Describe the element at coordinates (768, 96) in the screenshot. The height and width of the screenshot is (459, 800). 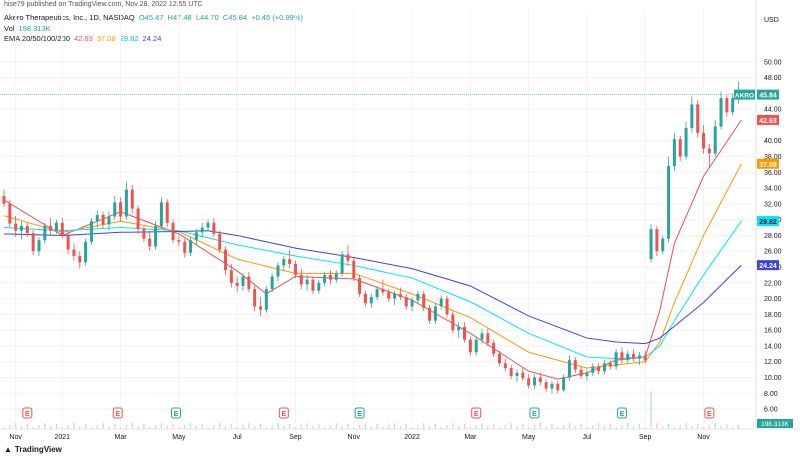
I see `last-price-tag: 45.84` at that location.